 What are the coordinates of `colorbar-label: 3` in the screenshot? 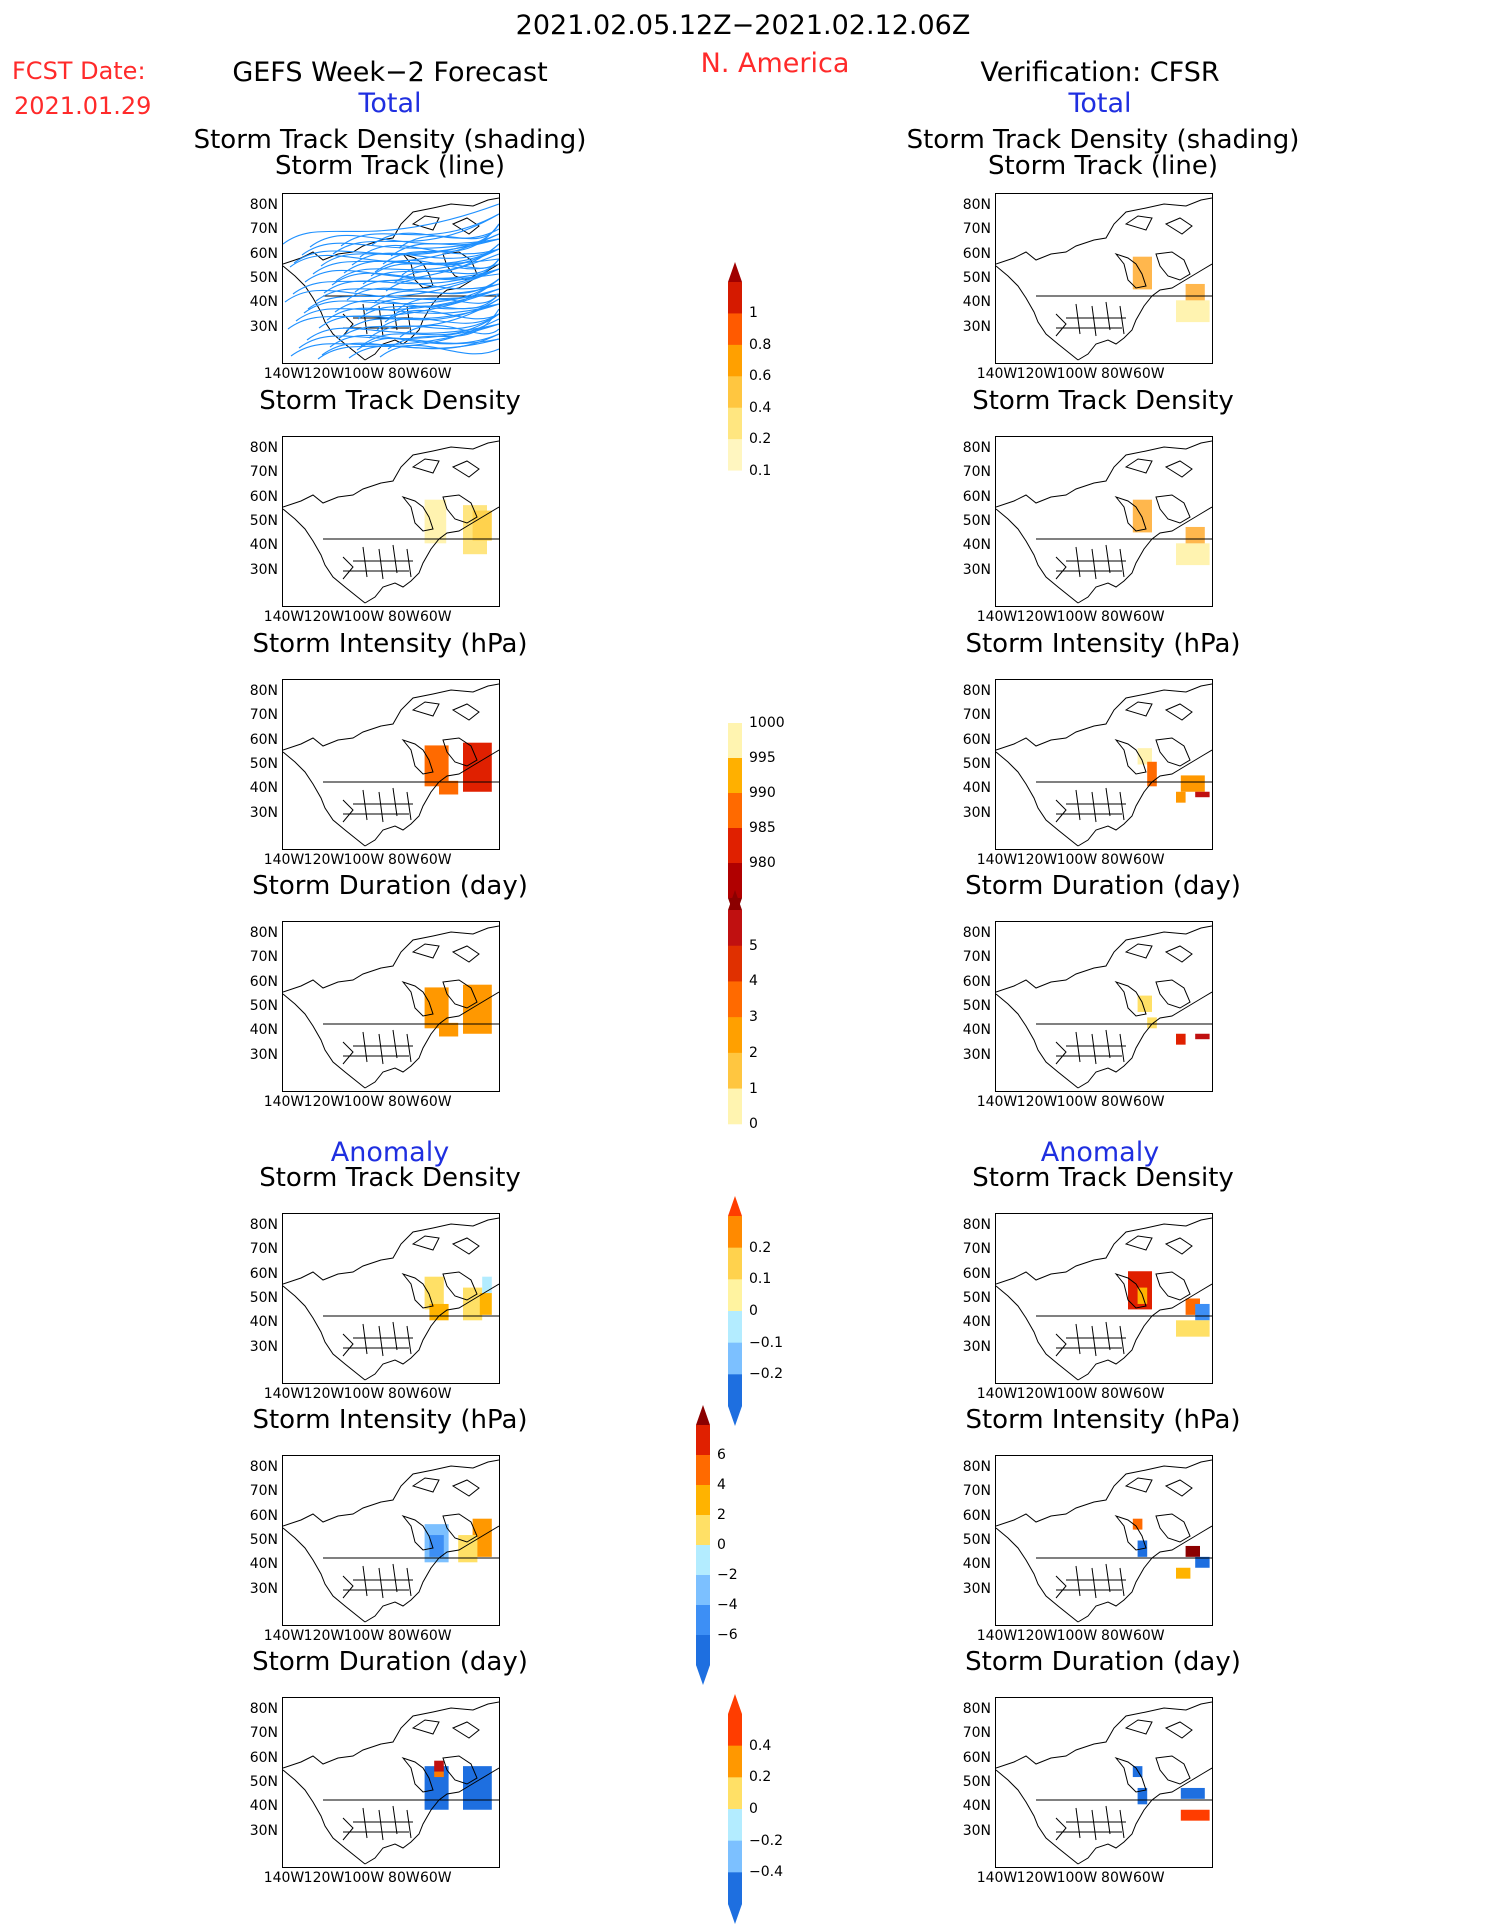 It's located at (753, 1017).